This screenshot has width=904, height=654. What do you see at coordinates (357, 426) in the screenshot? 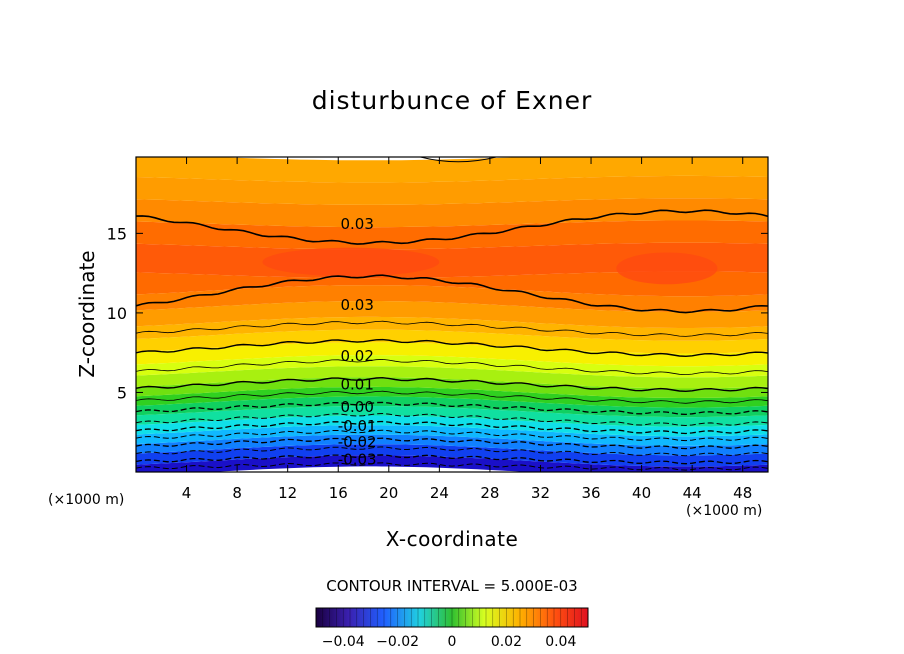
I see `contour-label: -0.01` at bounding box center [357, 426].